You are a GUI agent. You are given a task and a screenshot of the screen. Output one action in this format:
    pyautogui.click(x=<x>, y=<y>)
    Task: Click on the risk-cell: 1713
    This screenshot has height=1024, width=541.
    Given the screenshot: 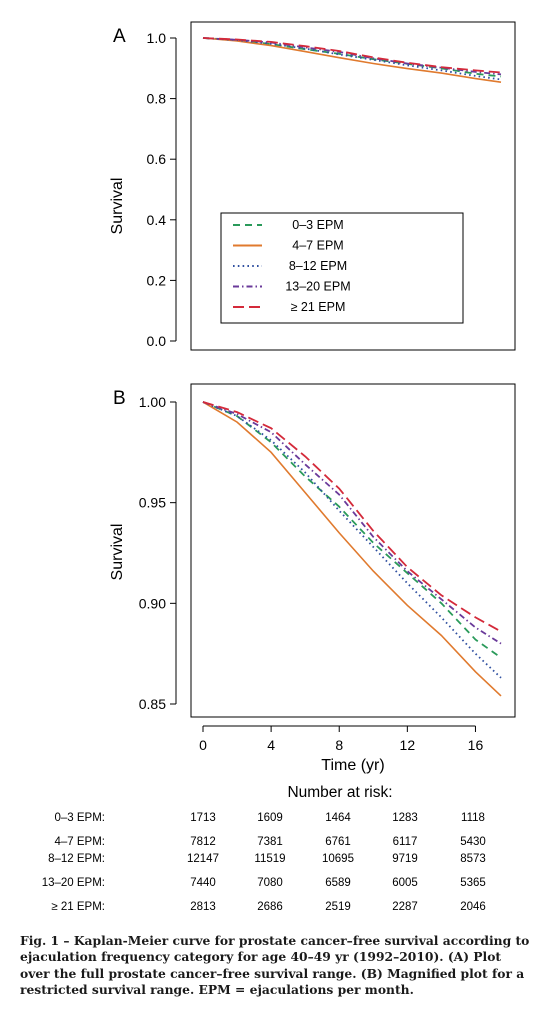 What is the action you would take?
    pyautogui.click(x=203, y=818)
    